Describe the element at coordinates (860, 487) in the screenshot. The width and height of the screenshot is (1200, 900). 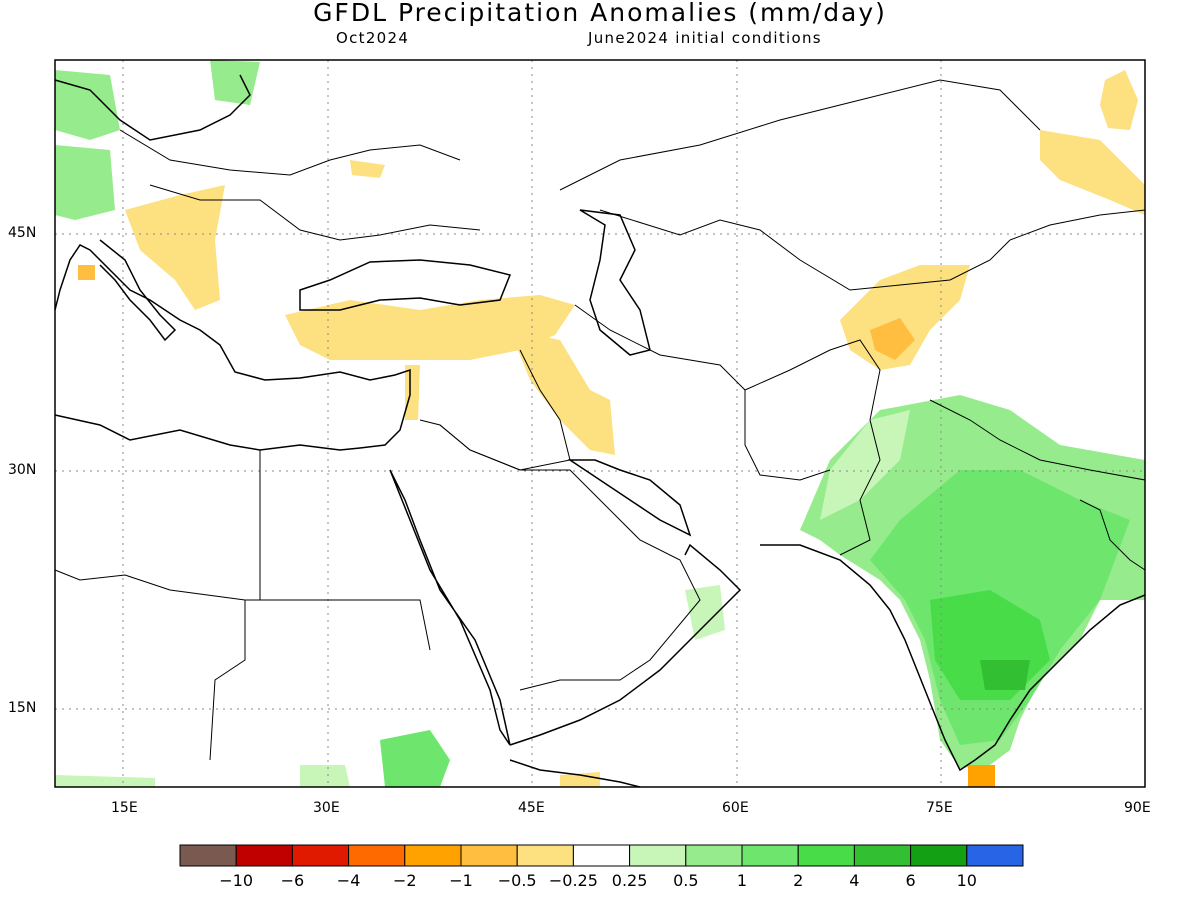
I see `border-india-pak` at that location.